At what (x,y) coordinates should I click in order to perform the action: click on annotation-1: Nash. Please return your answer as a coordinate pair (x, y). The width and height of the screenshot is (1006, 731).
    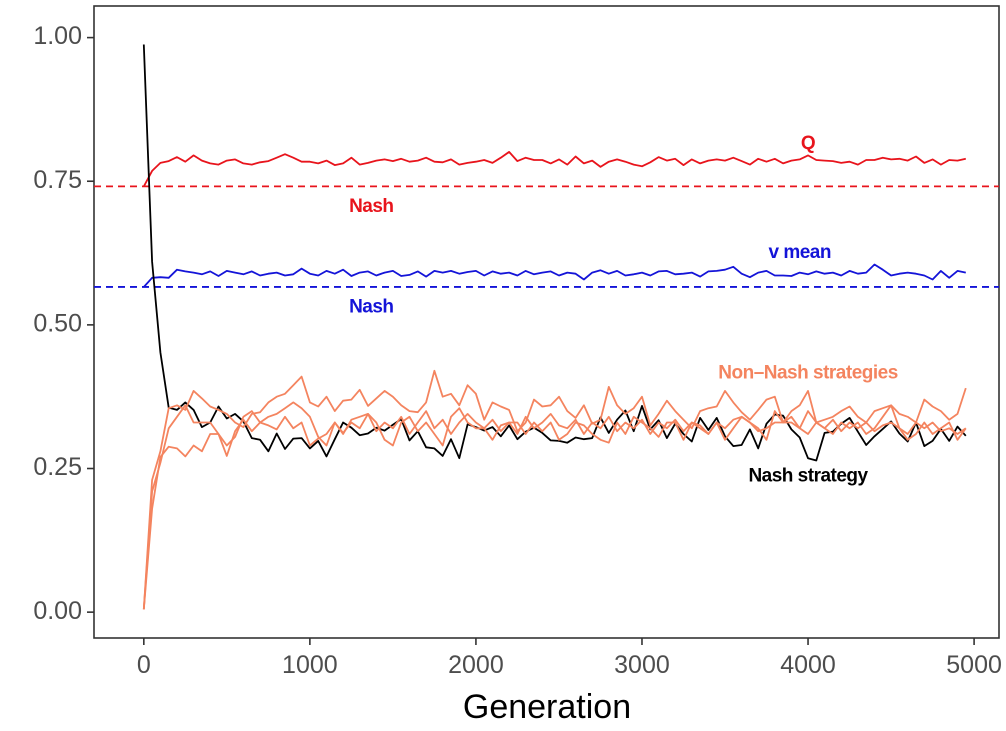
    Looking at the image, I should click on (371, 206).